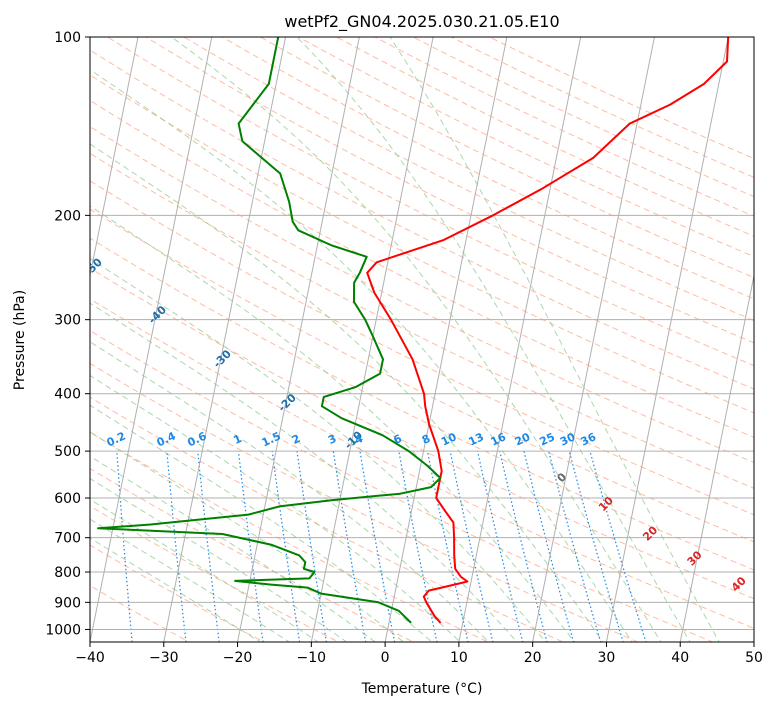 The image size is (775, 708). Describe the element at coordinates (421, 22) in the screenshot. I see `chart-title: wetPf2_GN04.2025.030.21.05.E10` at that location.